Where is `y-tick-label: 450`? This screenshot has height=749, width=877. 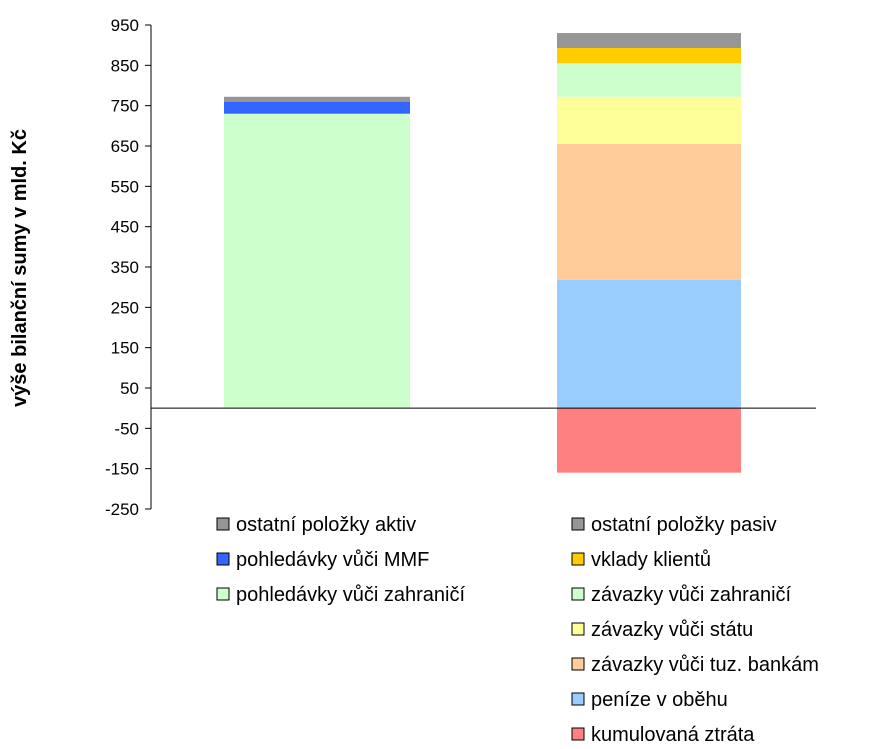 y-tick-label: 450 is located at coordinates (125, 227).